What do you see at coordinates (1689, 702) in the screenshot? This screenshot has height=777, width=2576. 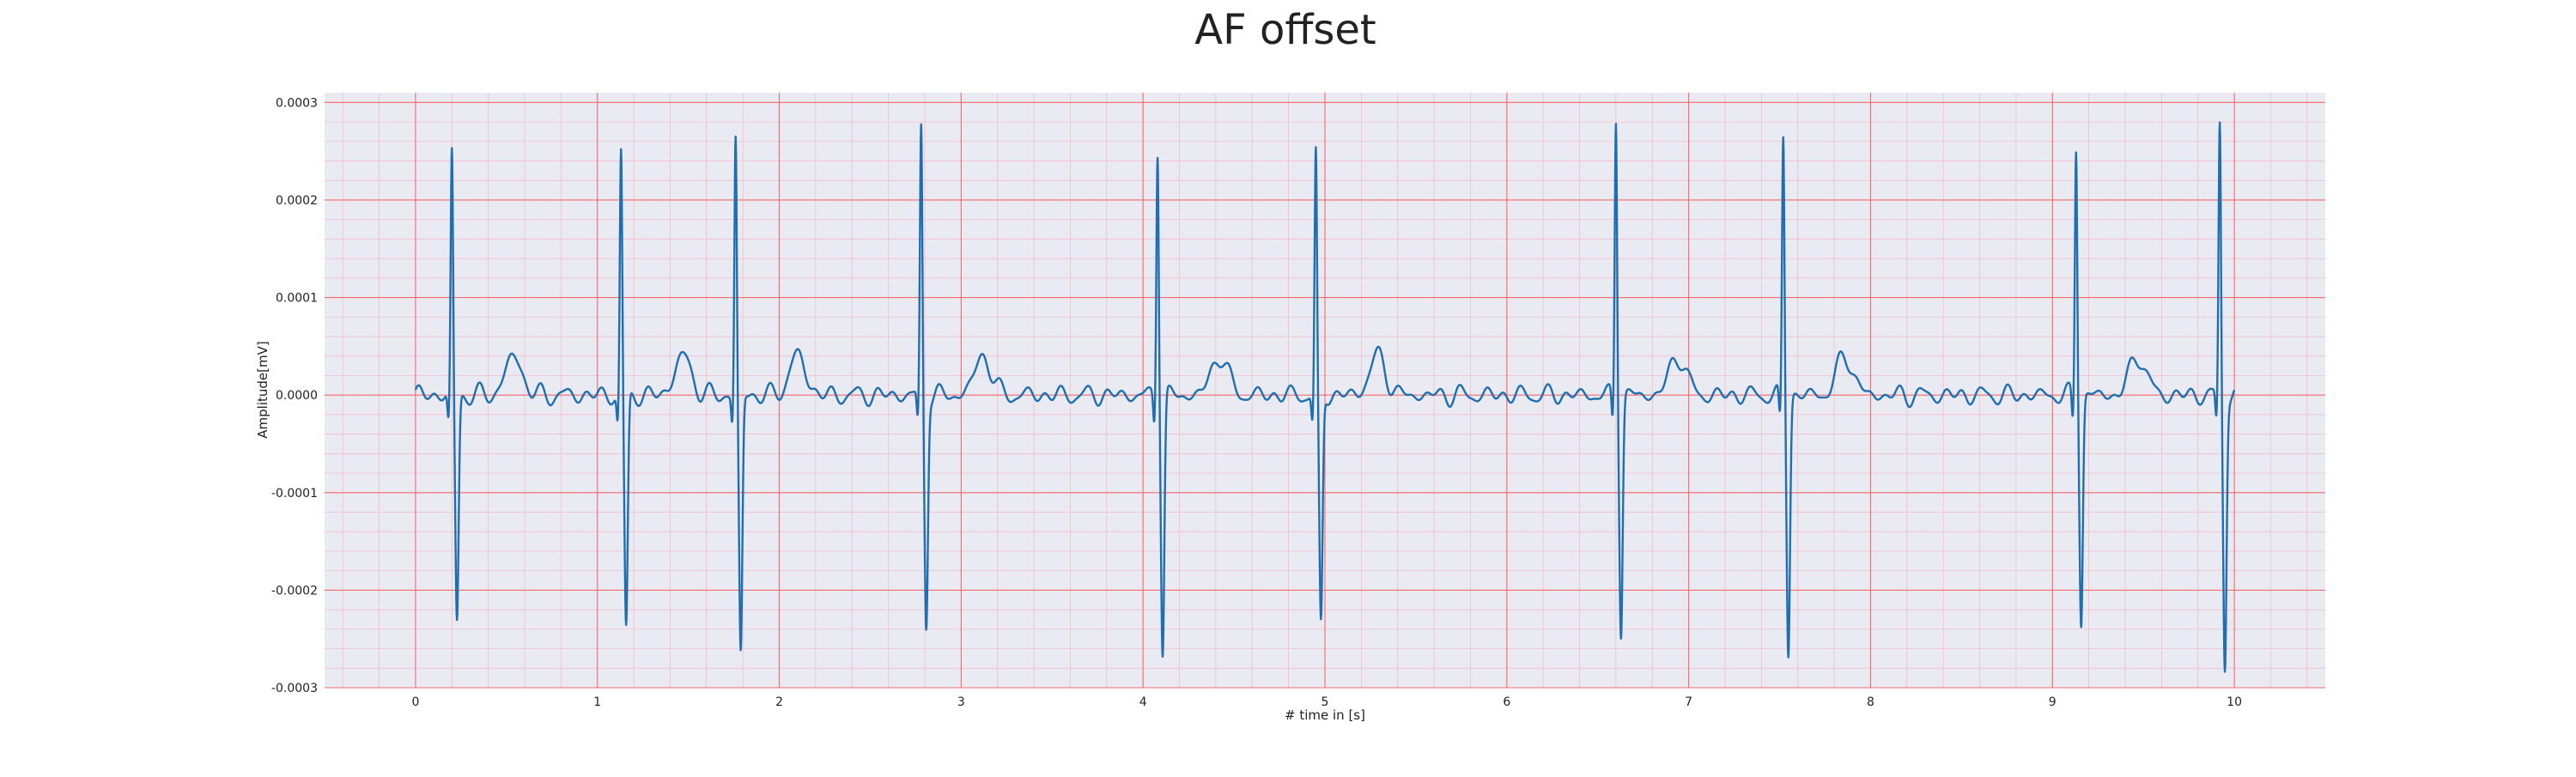 I see `x-tick-label: 7` at bounding box center [1689, 702].